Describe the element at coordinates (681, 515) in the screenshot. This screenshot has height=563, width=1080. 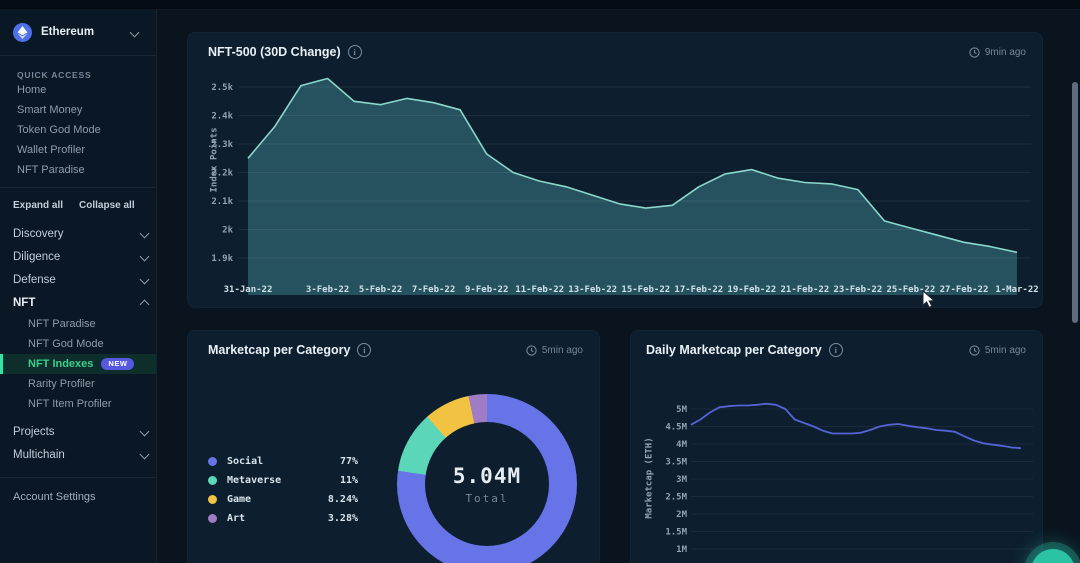
I see `svg-text: 2M` at that location.